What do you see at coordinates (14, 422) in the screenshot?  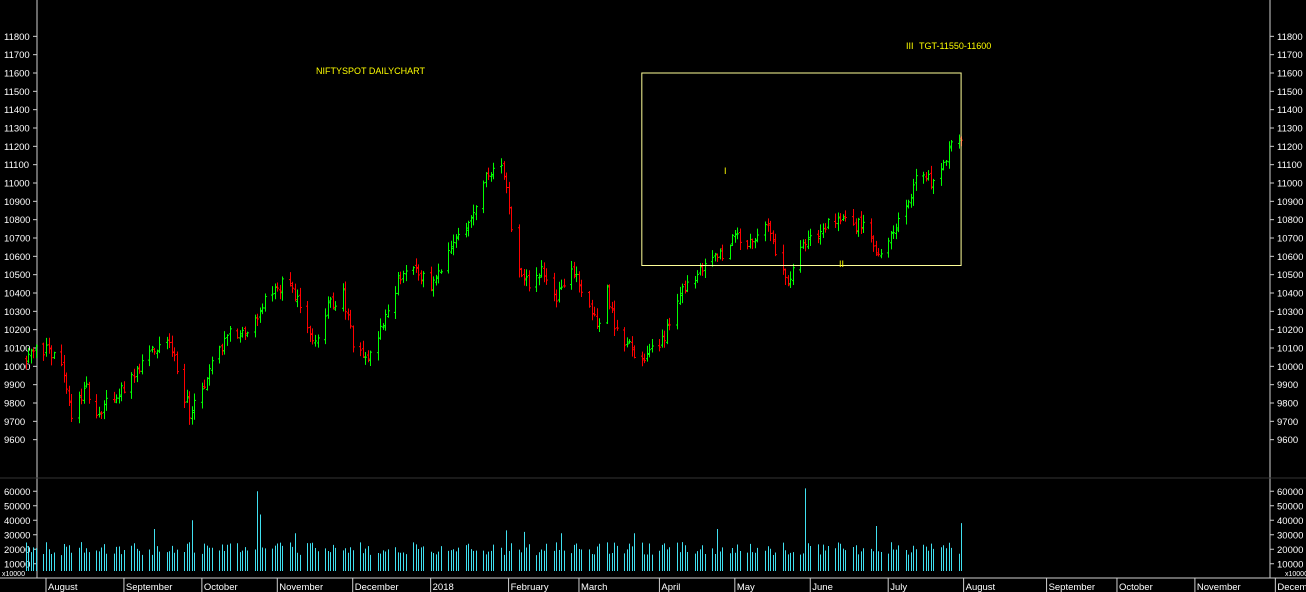 I see `price-tick-label-left: 9700` at bounding box center [14, 422].